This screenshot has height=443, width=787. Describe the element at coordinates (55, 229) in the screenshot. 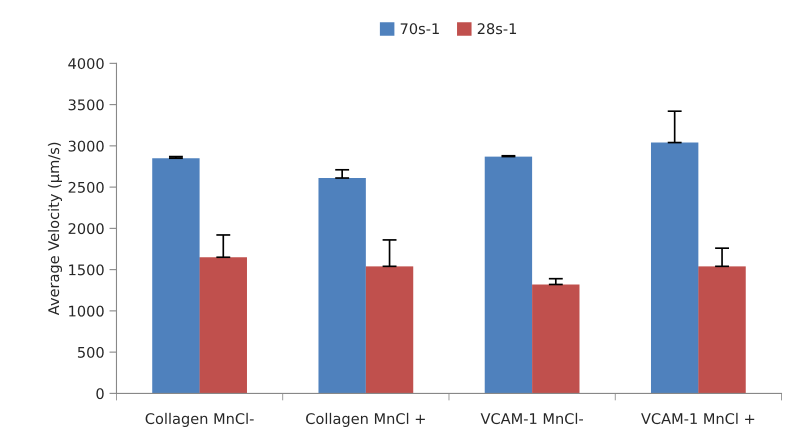

I see `y-axis-title: Average Velocity (µm/s)` at that location.